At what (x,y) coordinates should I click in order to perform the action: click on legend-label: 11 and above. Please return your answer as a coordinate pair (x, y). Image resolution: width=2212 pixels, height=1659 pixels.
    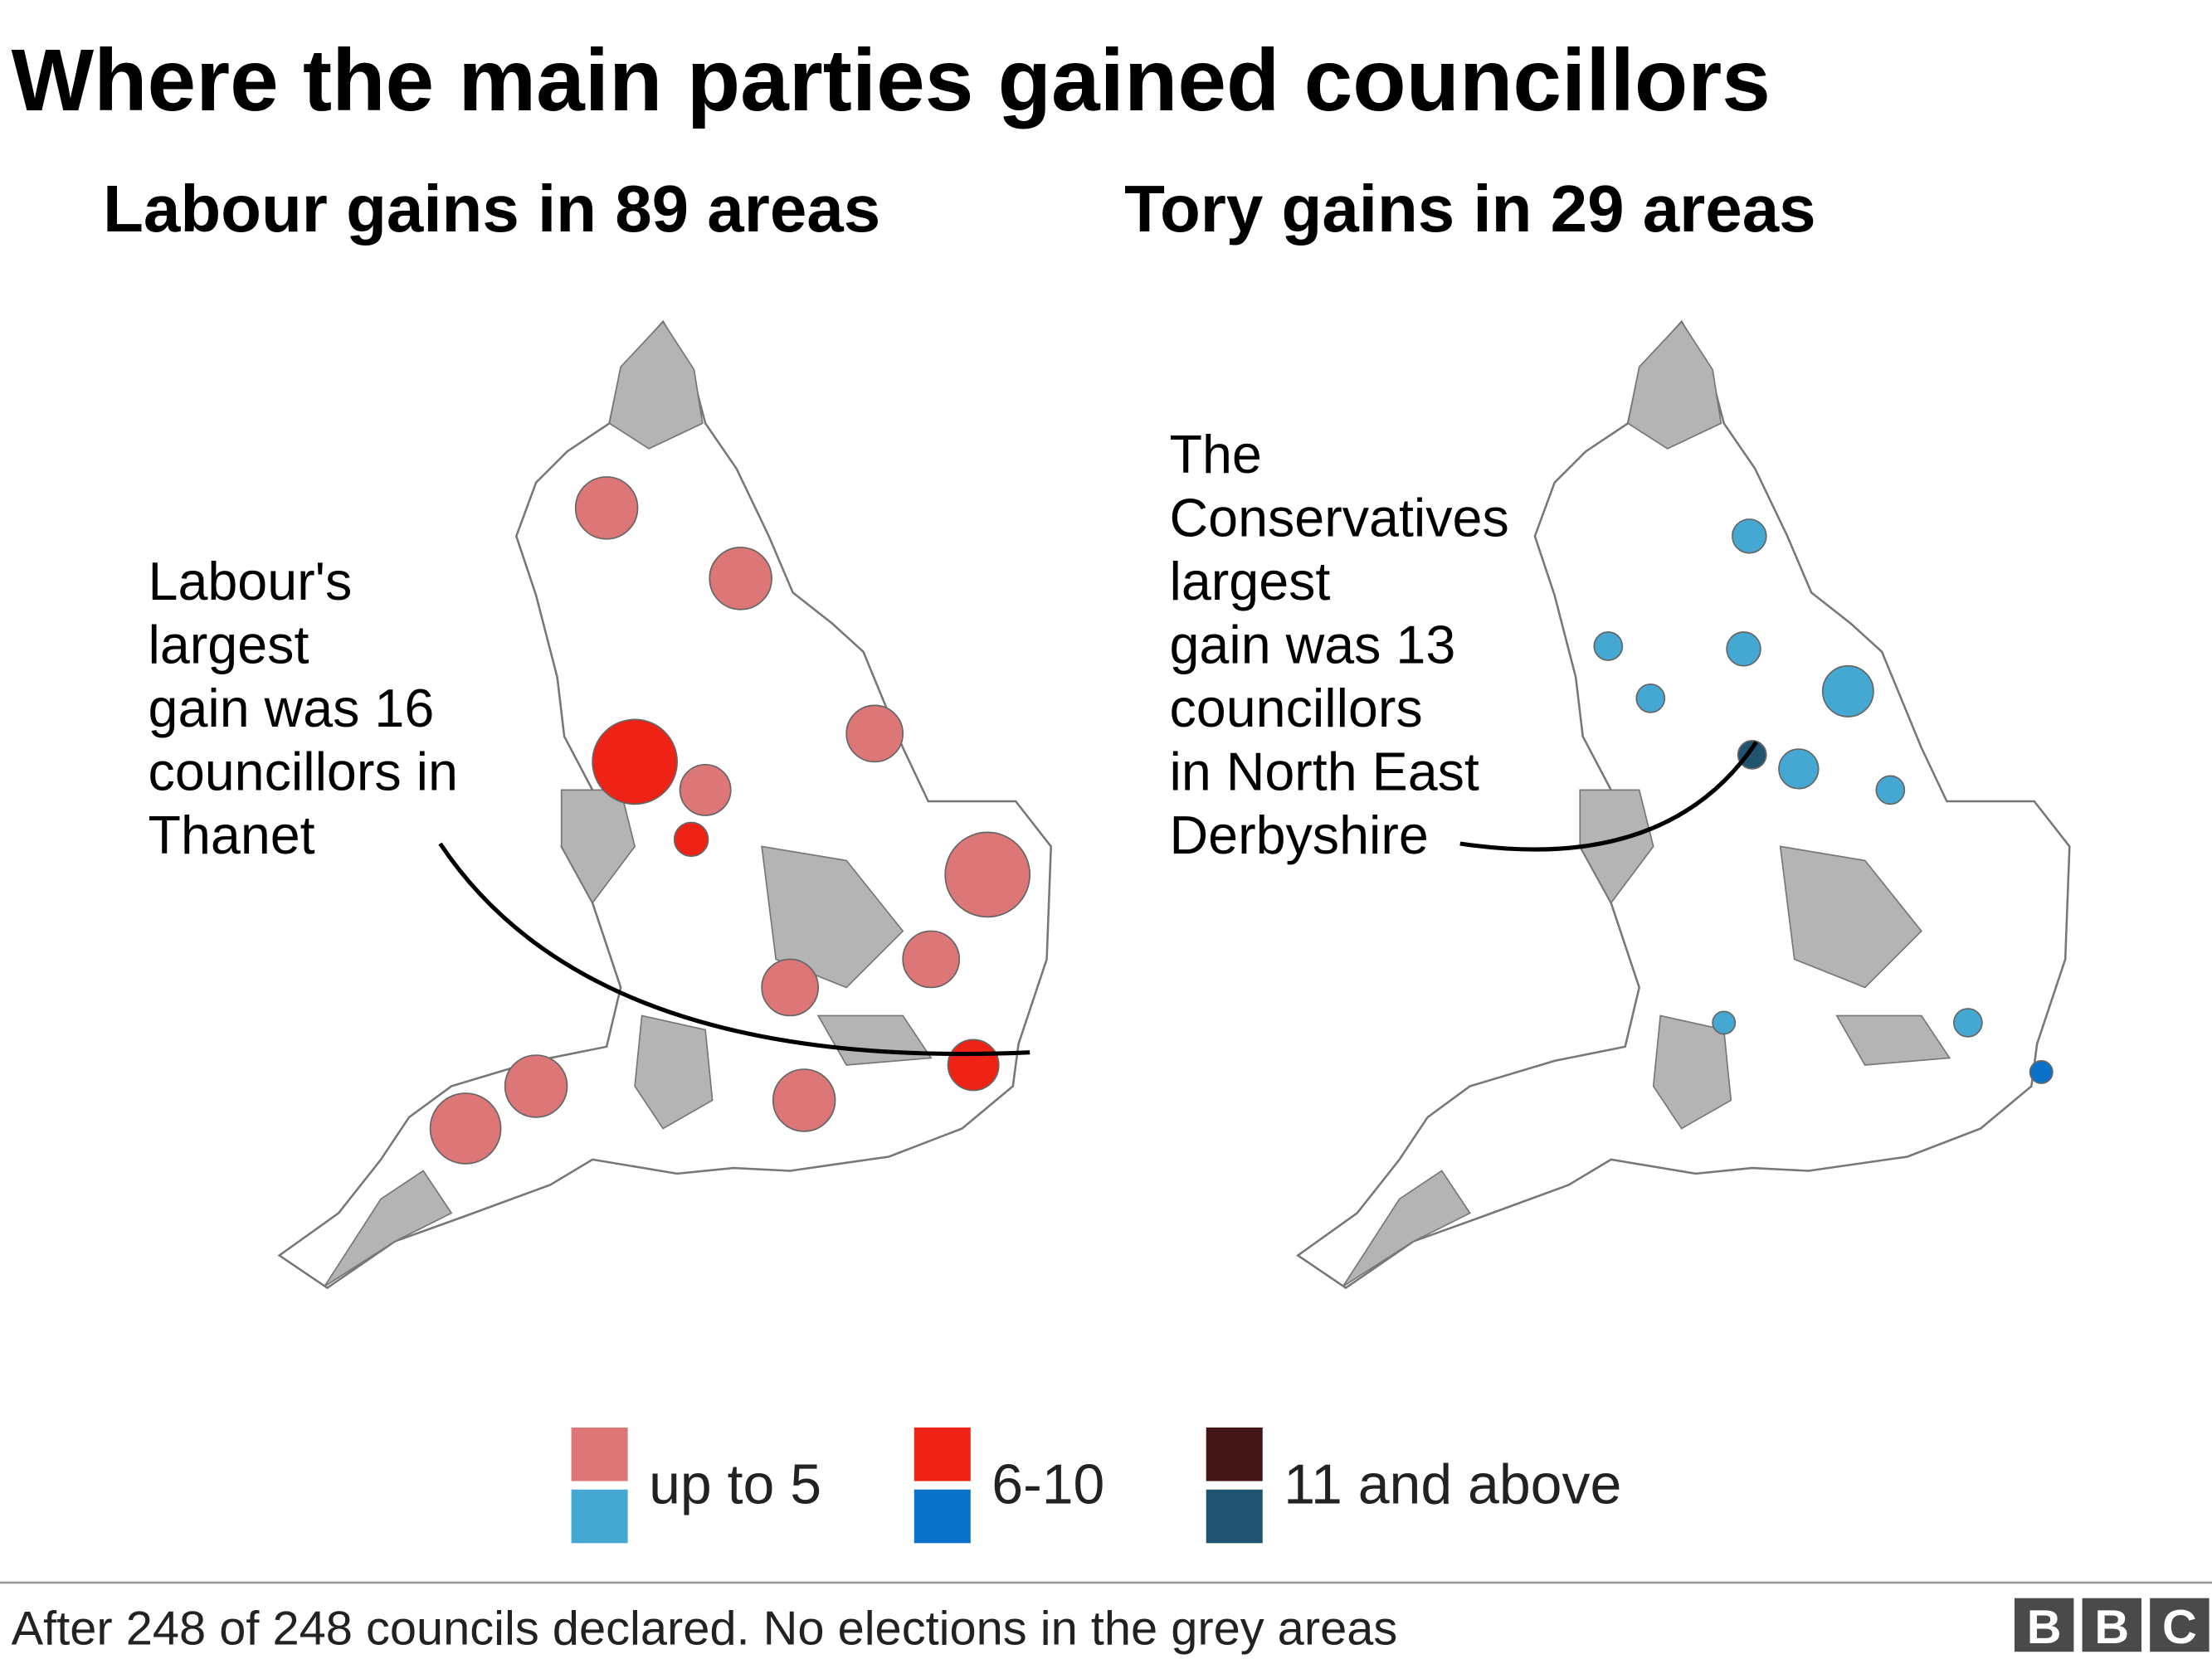
    Looking at the image, I should click on (1452, 1484).